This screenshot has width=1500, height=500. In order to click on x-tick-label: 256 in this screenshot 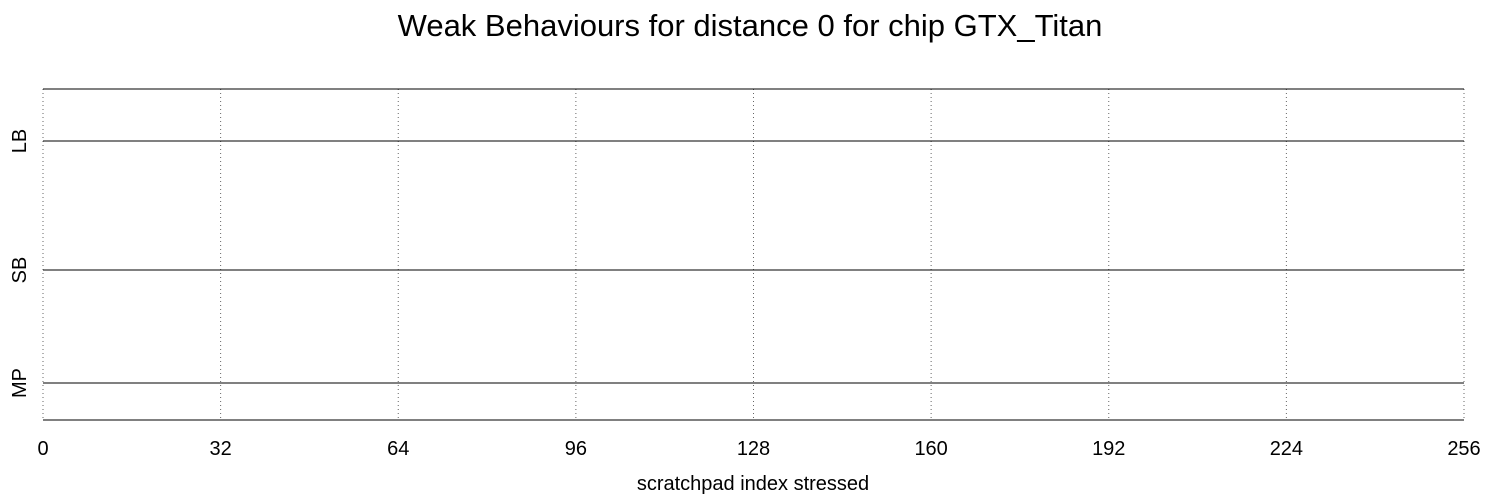, I will do `click(1463, 449)`.